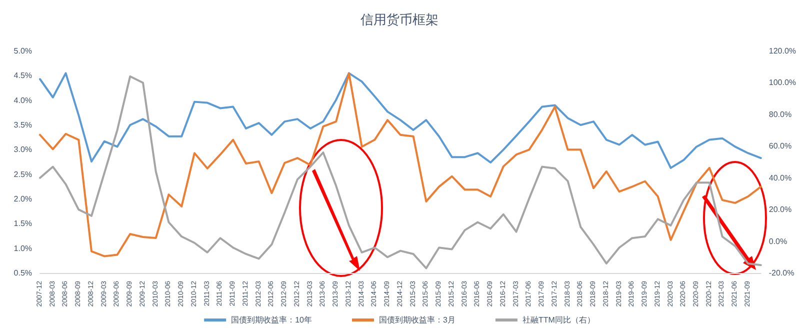 This screenshot has width=799, height=333. I want to click on y-tick-label: 2.5%, so click(23, 174).